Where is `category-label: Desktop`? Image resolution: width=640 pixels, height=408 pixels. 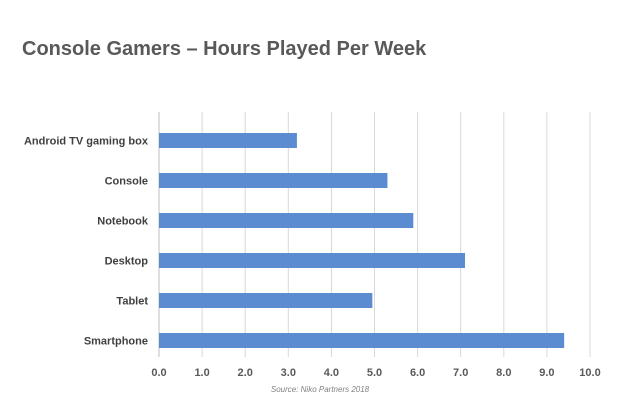 category-label: Desktop is located at coordinates (127, 262).